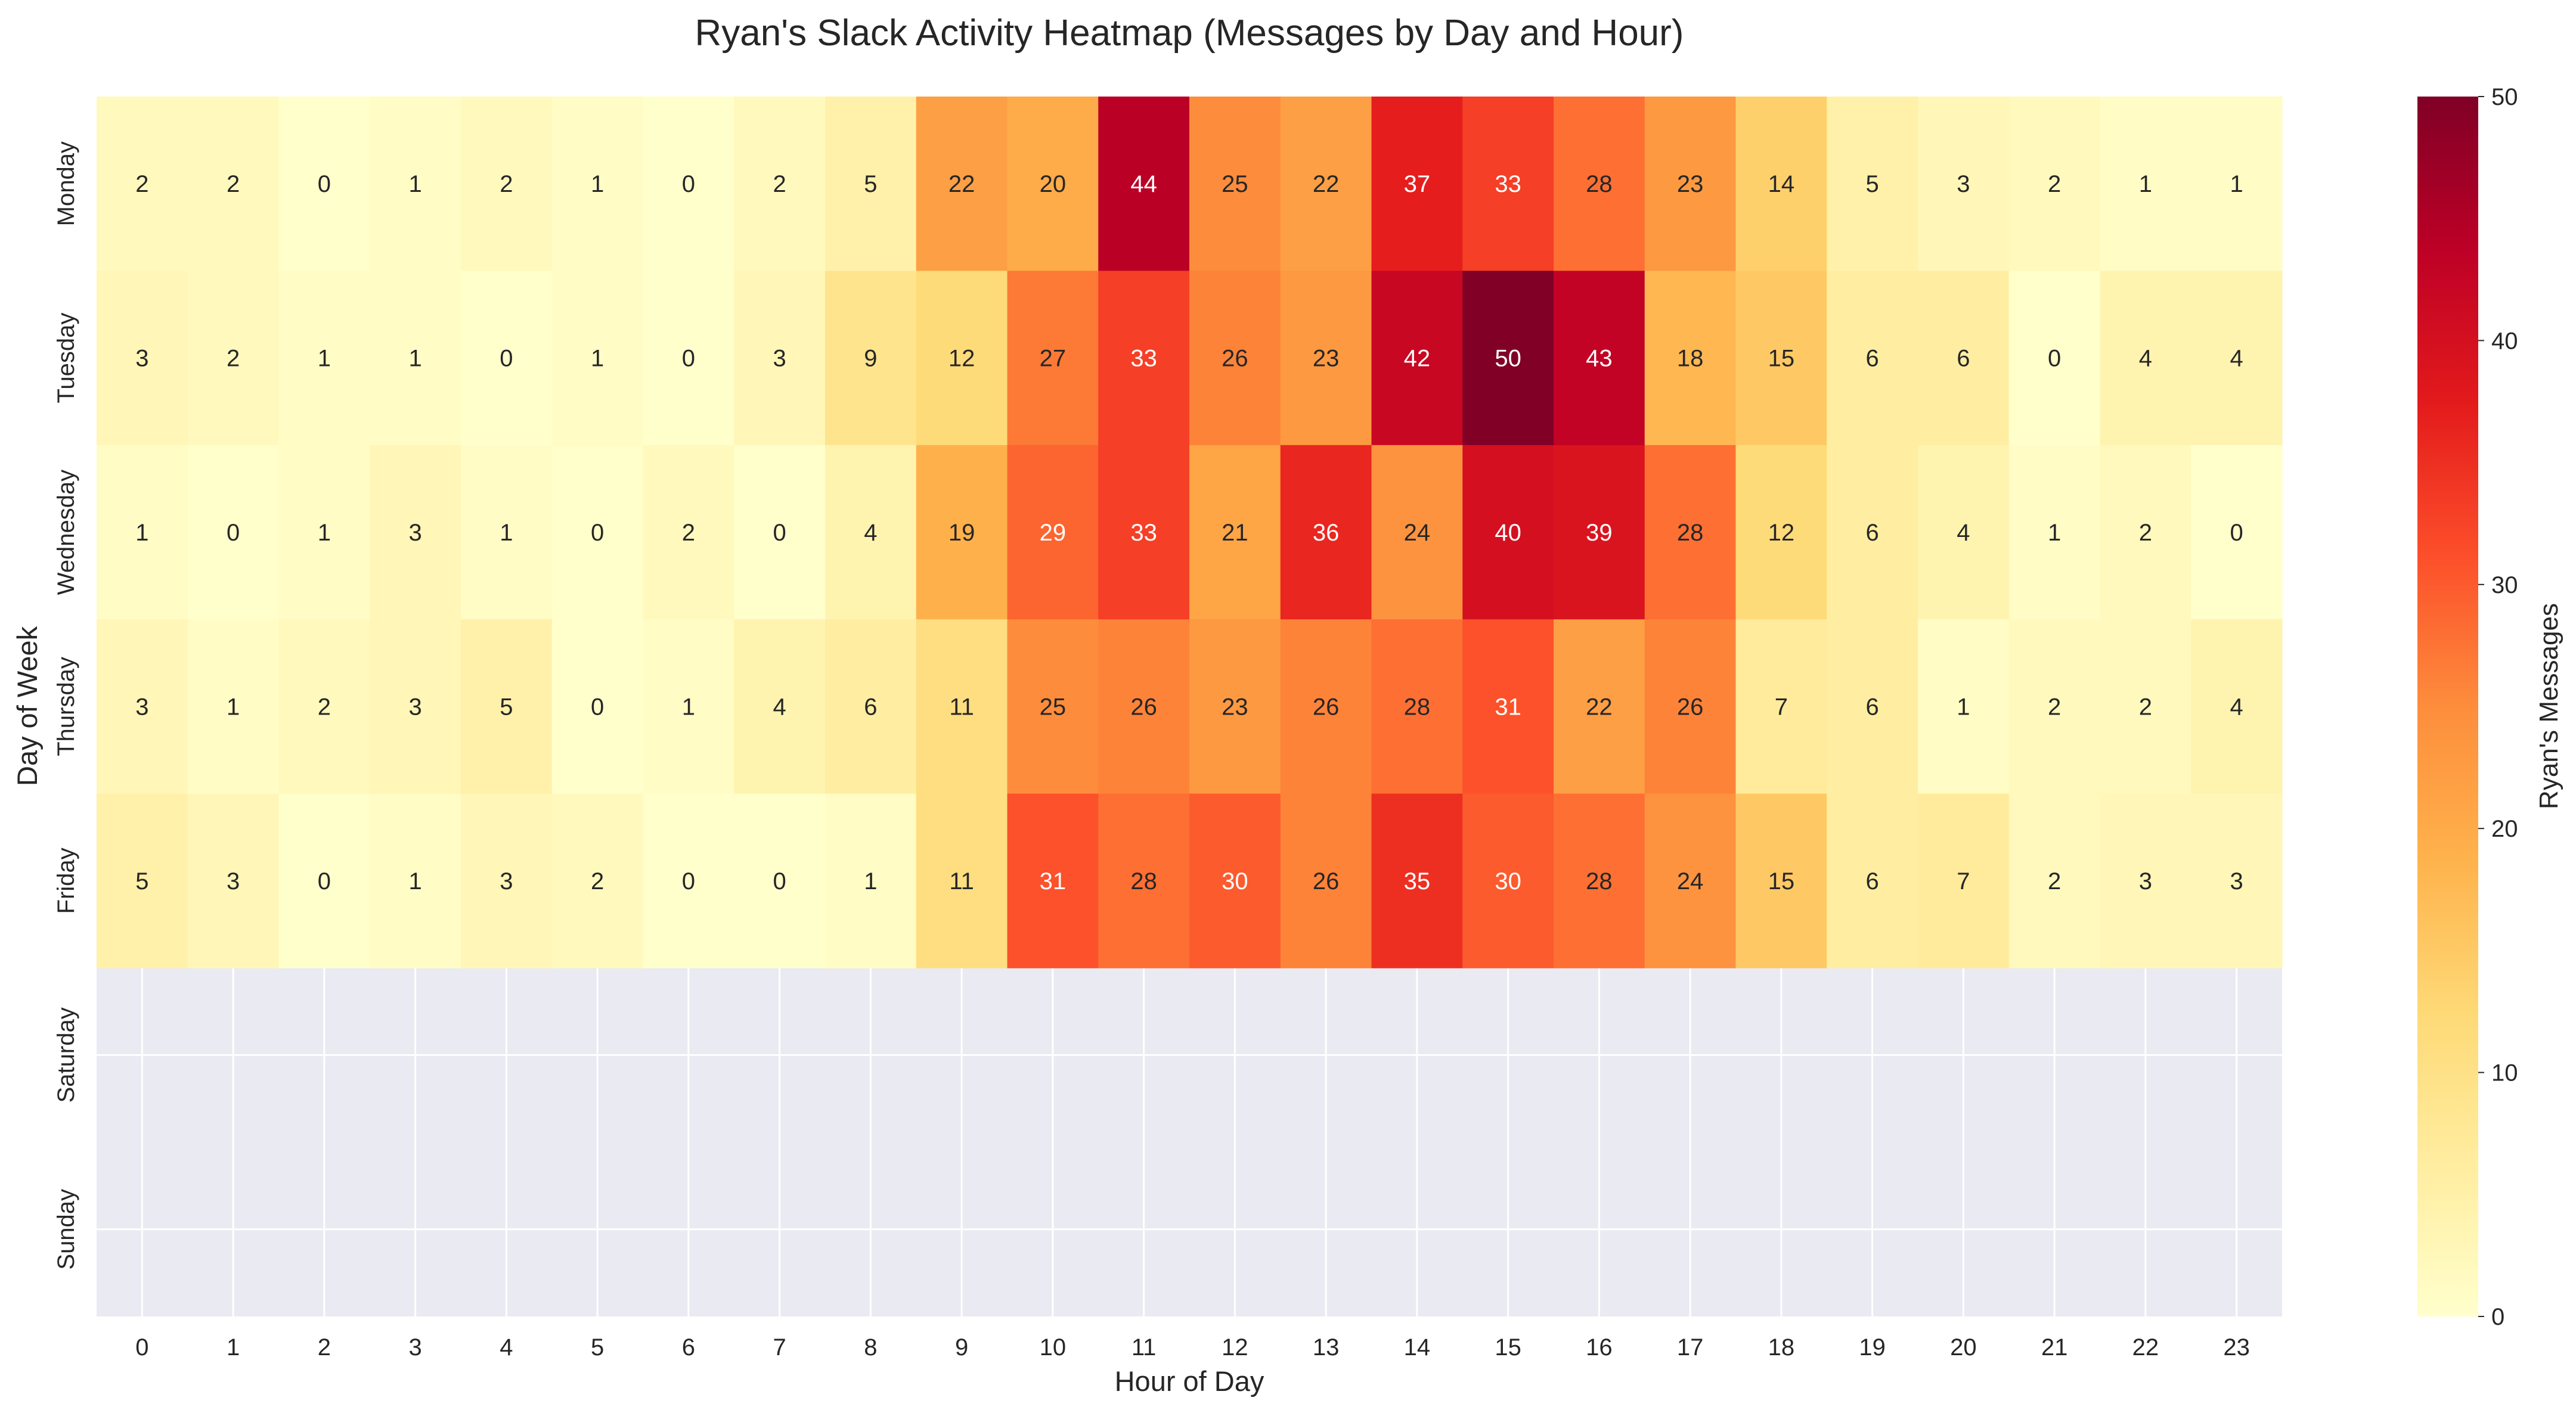 Image resolution: width=2576 pixels, height=1413 pixels. I want to click on x-tick-label: 12, so click(1235, 1347).